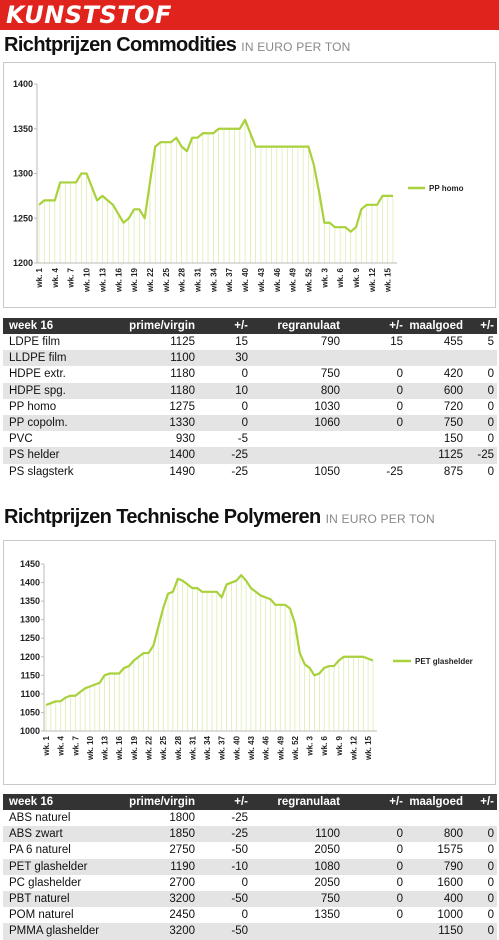 The width and height of the screenshot is (499, 940). I want to click on table-row: PMMA glashelder 3200 -50 1150 0, so click(250, 931).